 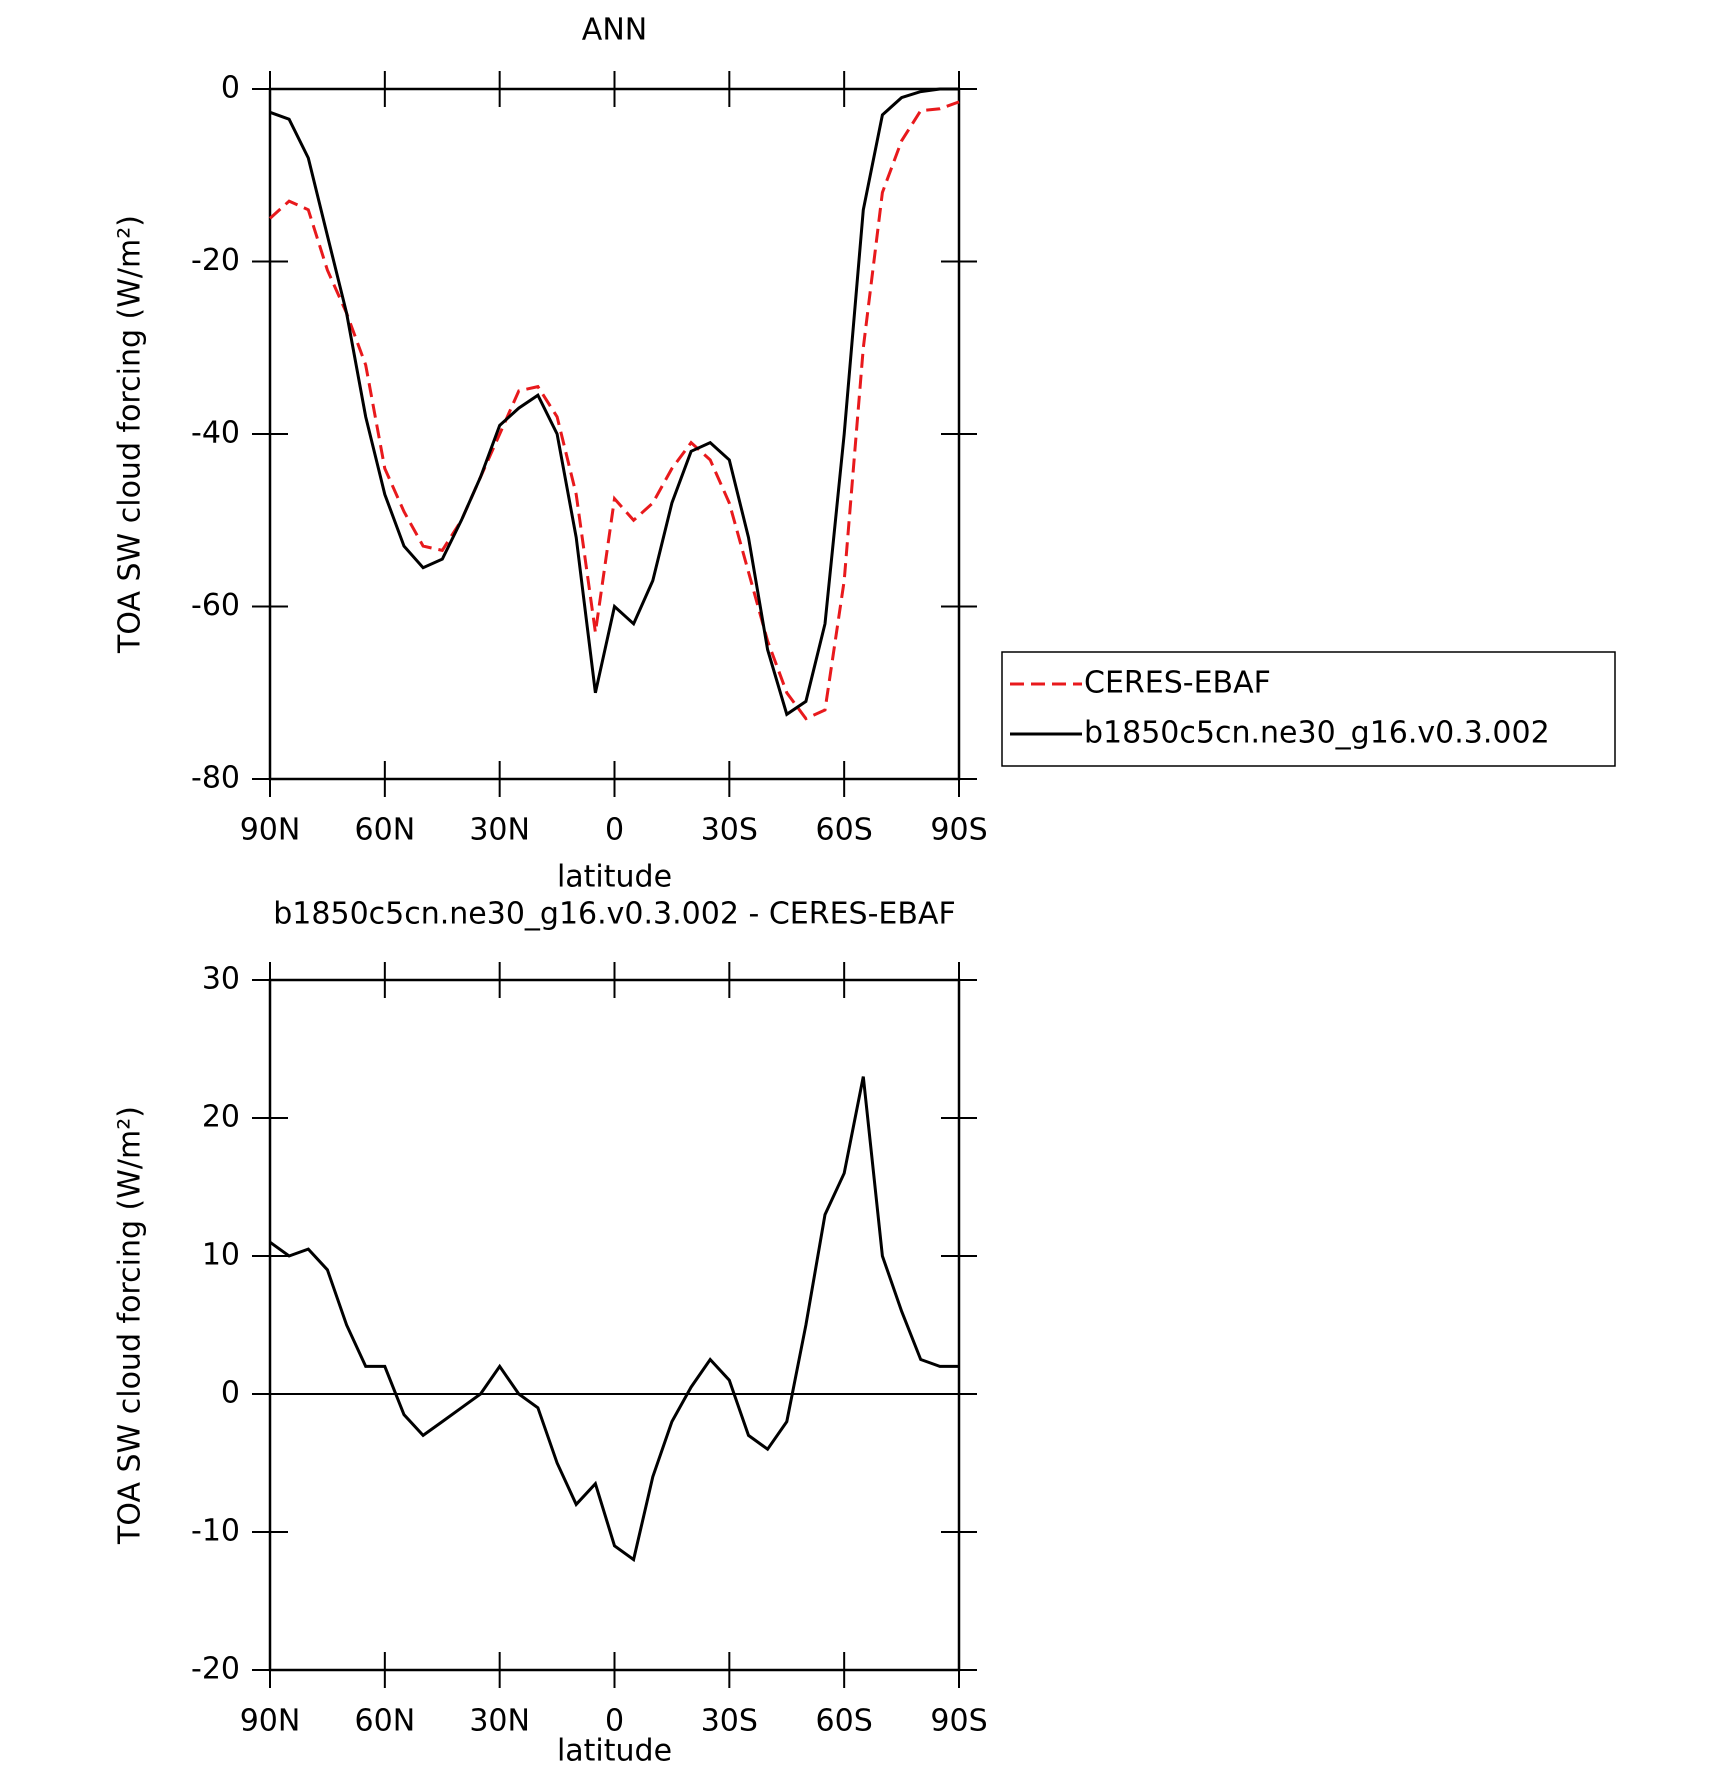 What do you see at coordinates (215, 605) in the screenshot?
I see `y-tick-label: -60` at bounding box center [215, 605].